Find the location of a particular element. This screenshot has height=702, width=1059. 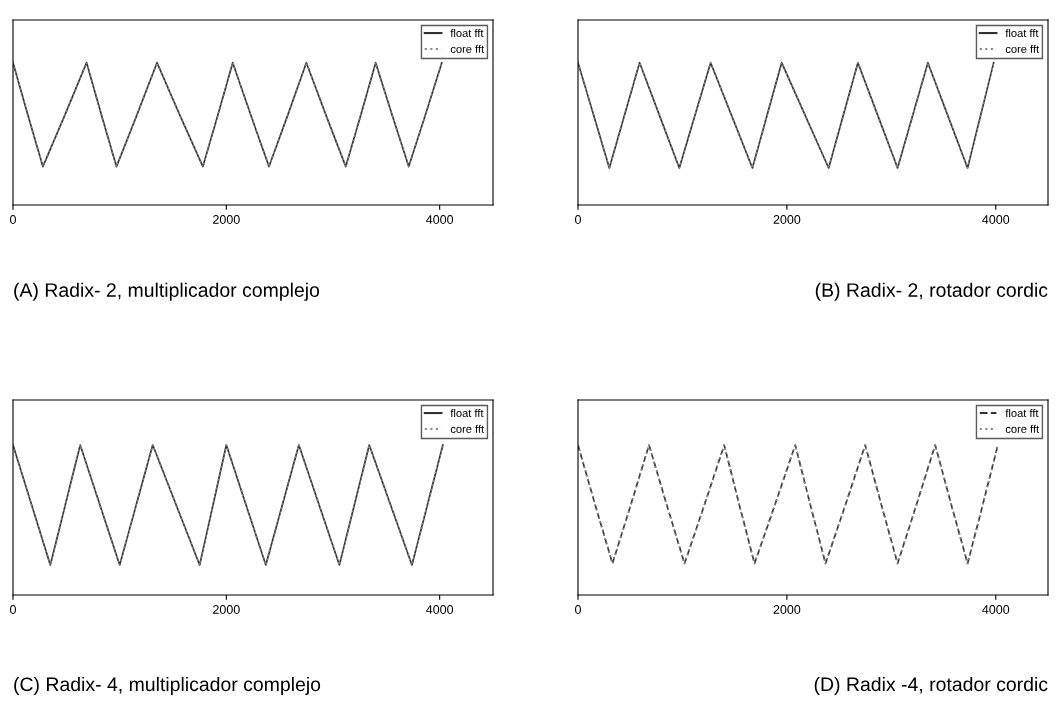

text: (B) Radix- 2, rotador cordic is located at coordinates (931, 291).